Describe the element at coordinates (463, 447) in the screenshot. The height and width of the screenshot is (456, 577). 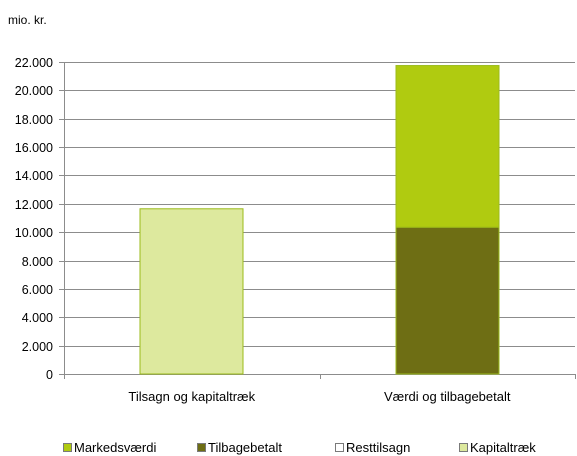
I see `legend-swatch-kapitaltraek` at that location.